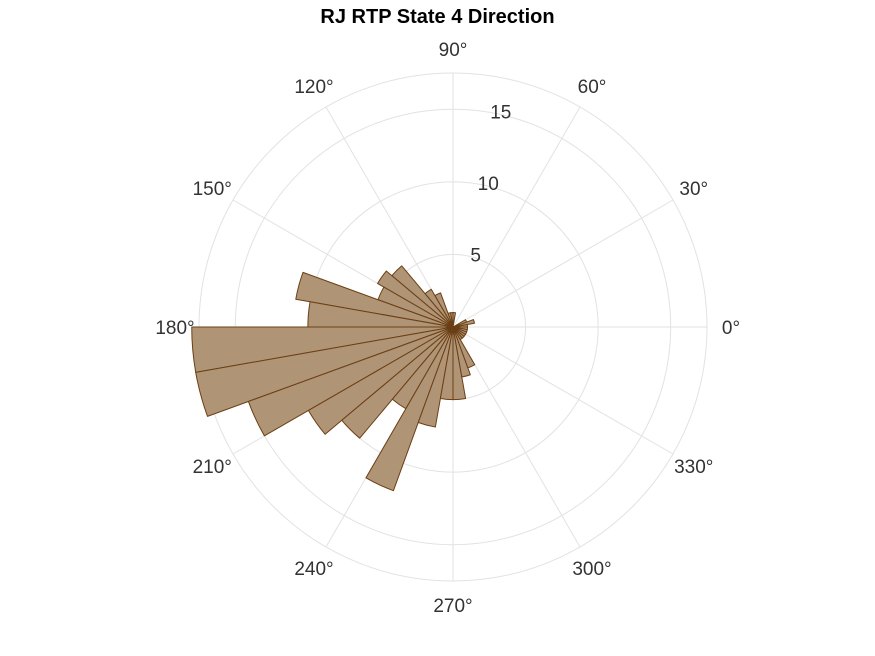 The width and height of the screenshot is (875, 656). I want to click on theta-tick-label-30: 30°, so click(693, 189).